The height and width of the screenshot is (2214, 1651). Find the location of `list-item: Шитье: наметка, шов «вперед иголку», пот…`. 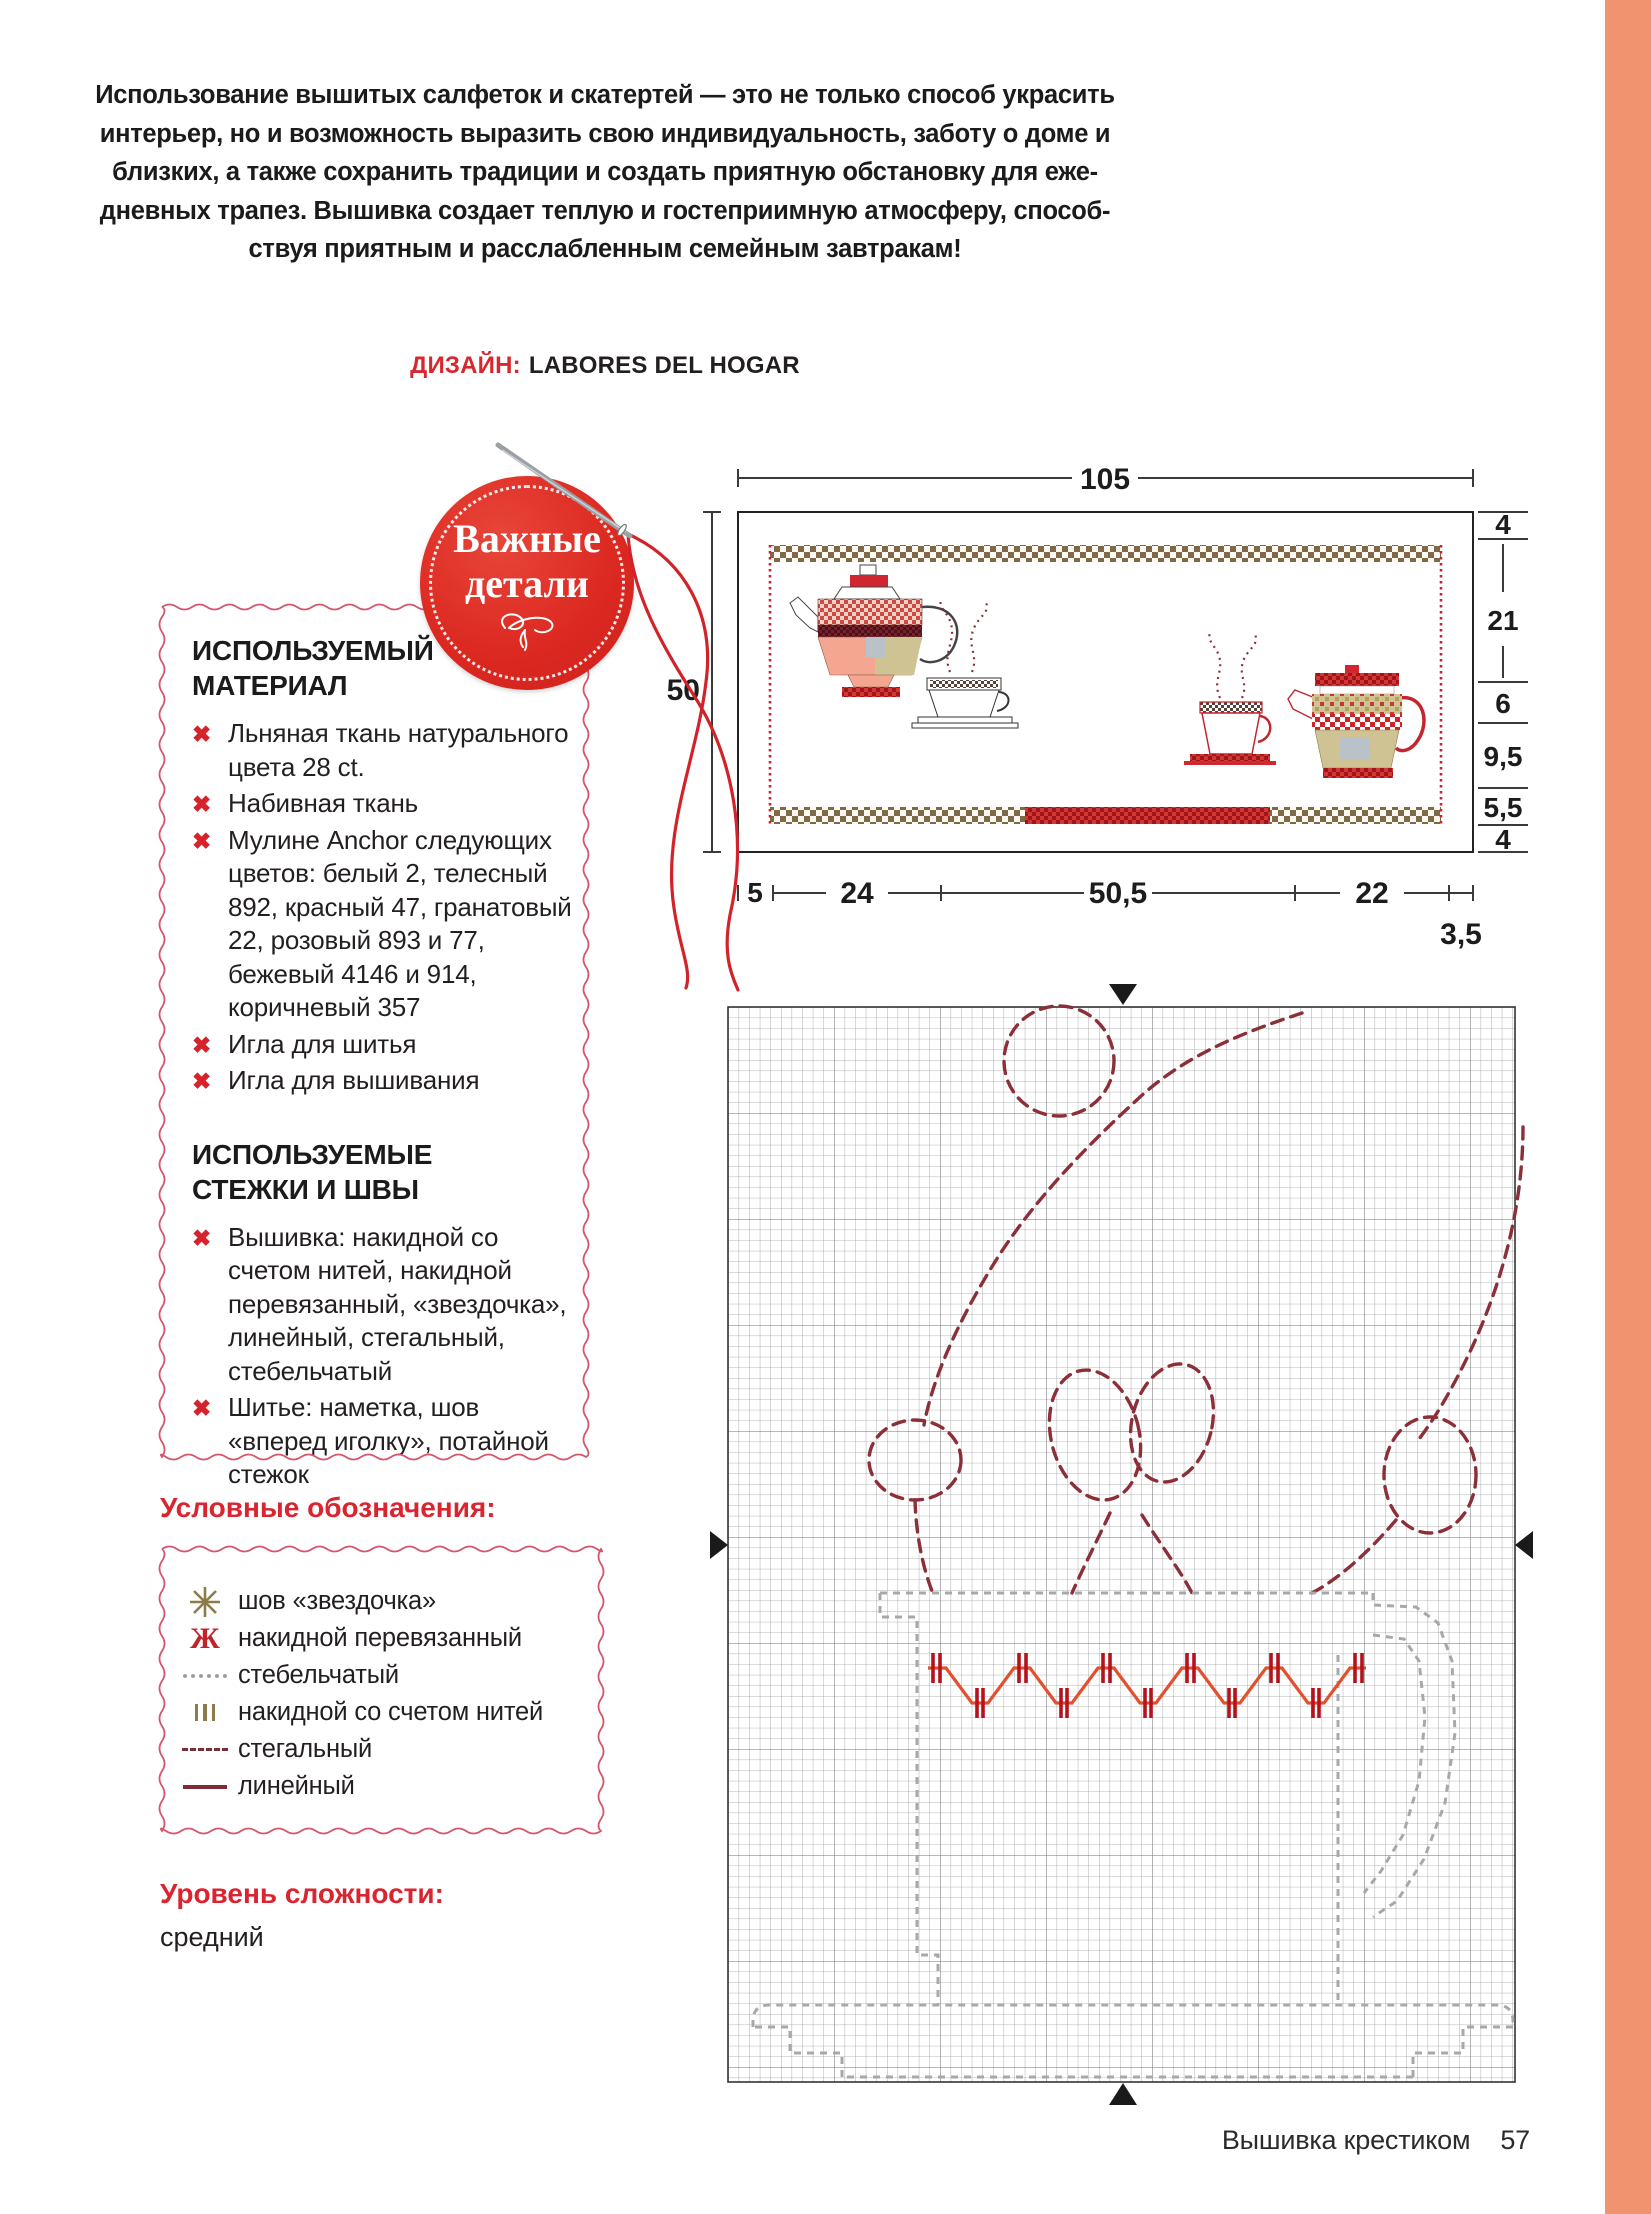

list-item: Шитье: наметка, шов «вперед иголку», пот… is located at coordinates (382, 1441).